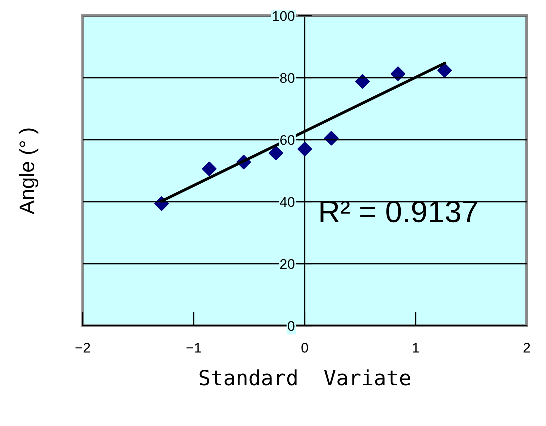 Image resolution: width=546 pixels, height=426 pixels. I want to click on x-tick-label: −1, so click(194, 348).